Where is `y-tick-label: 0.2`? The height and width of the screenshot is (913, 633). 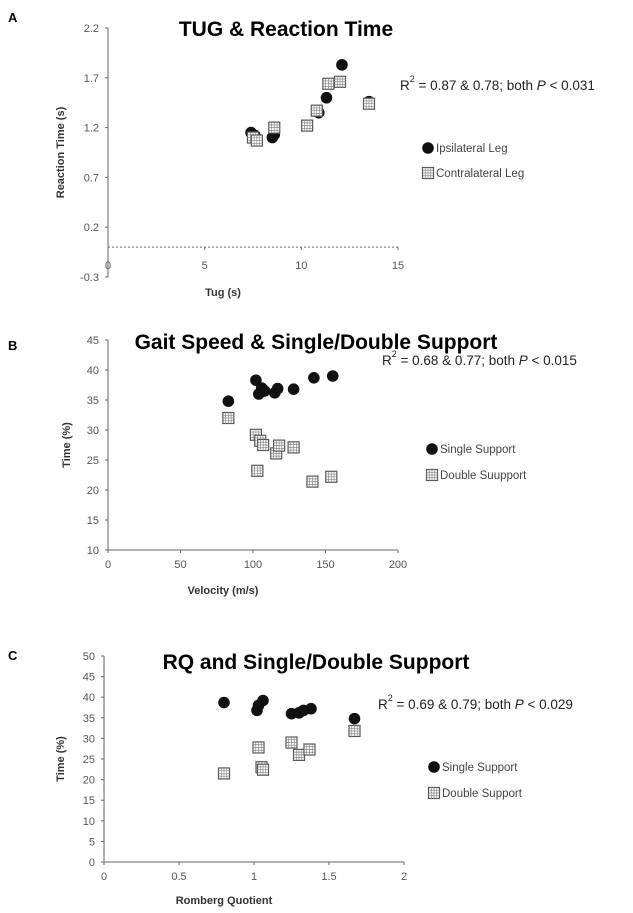 y-tick-label: 0.2 is located at coordinates (91, 228).